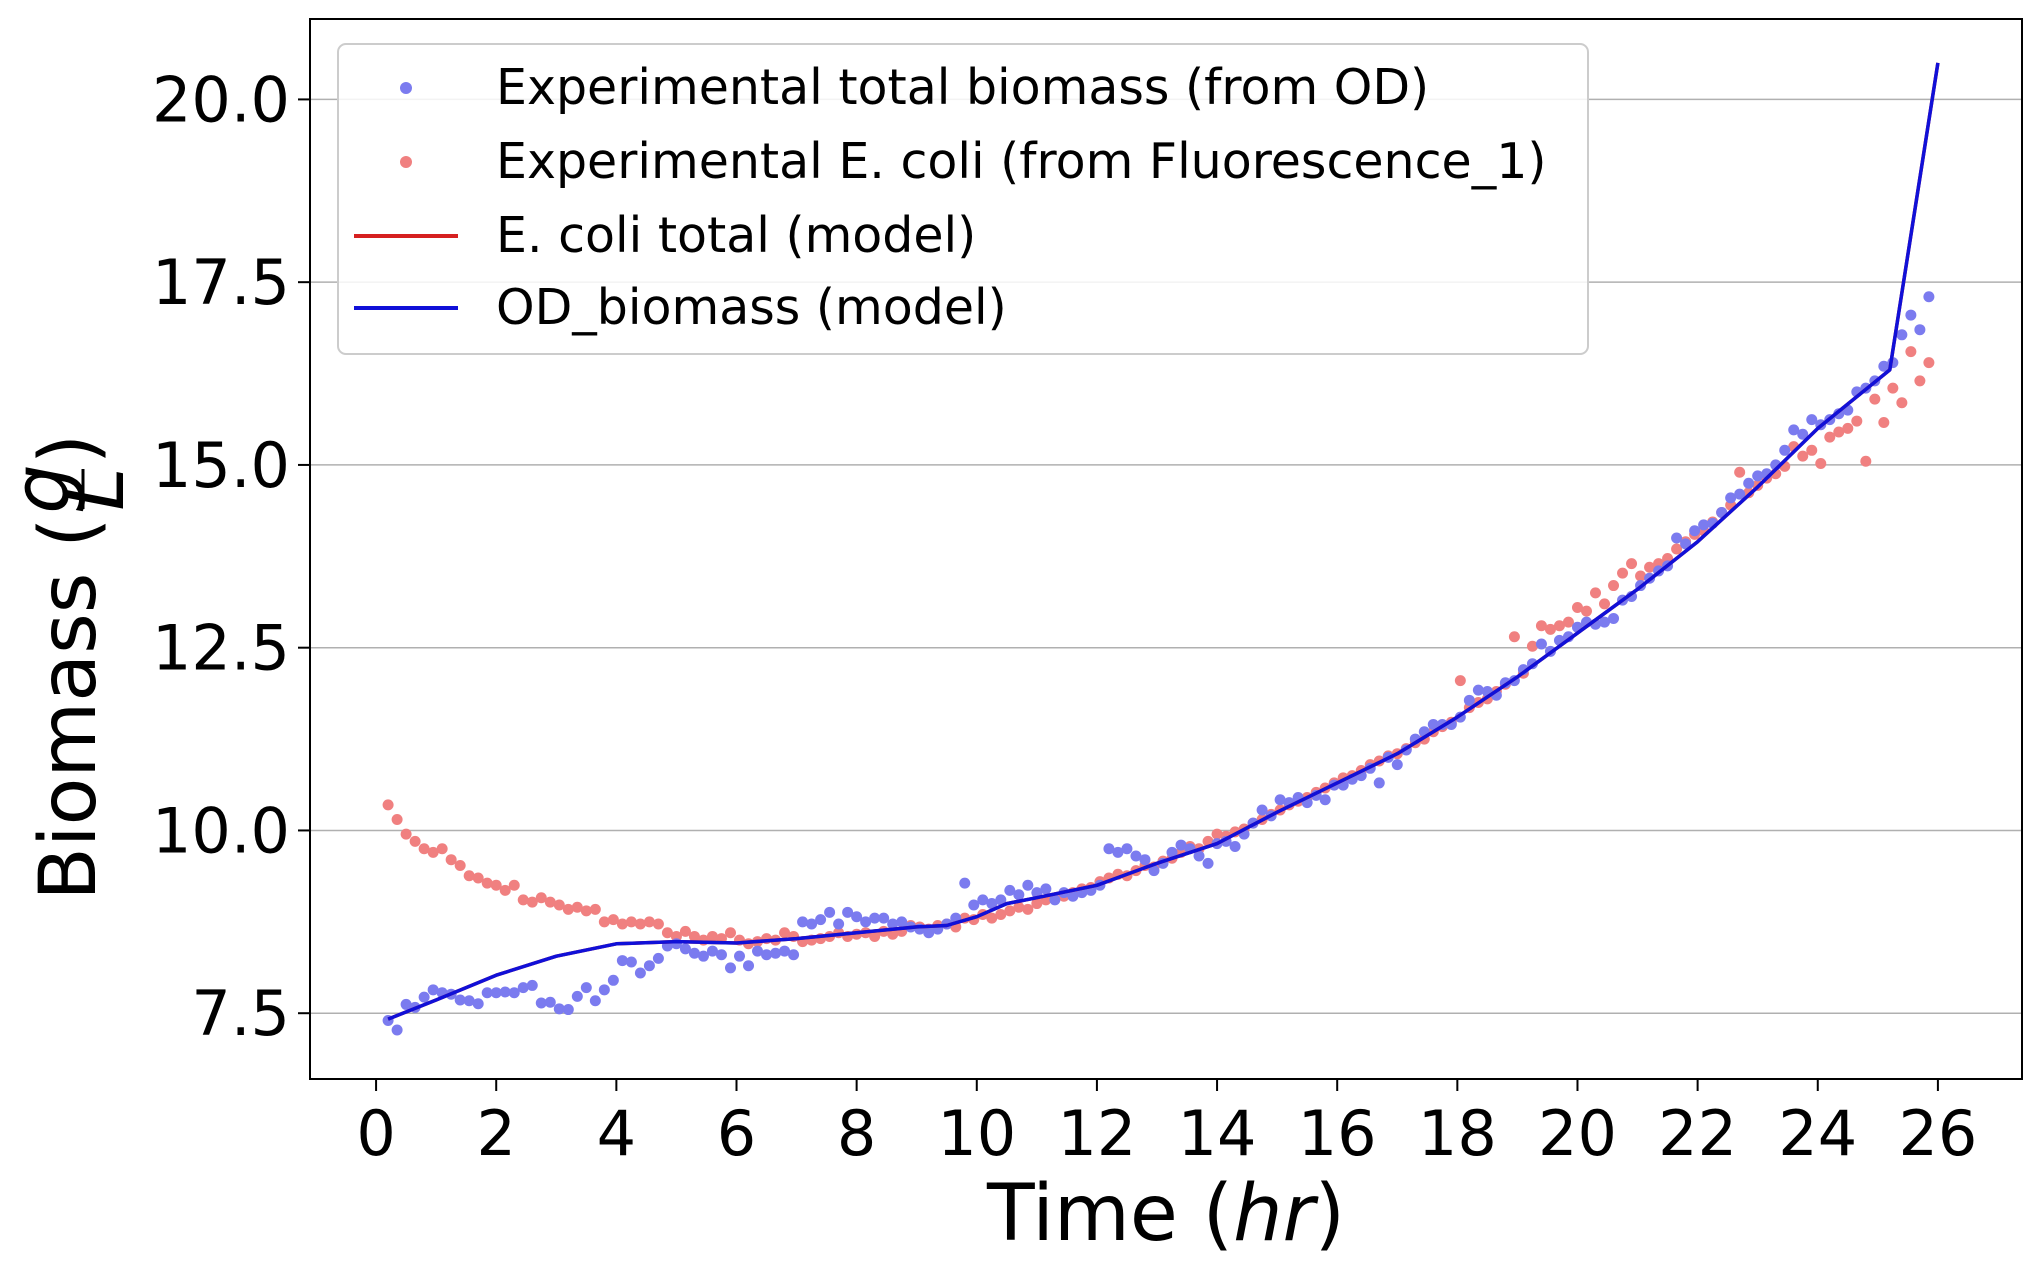  What do you see at coordinates (1096, 1133) in the screenshot?
I see `x-tick-label: 12` at bounding box center [1096, 1133].